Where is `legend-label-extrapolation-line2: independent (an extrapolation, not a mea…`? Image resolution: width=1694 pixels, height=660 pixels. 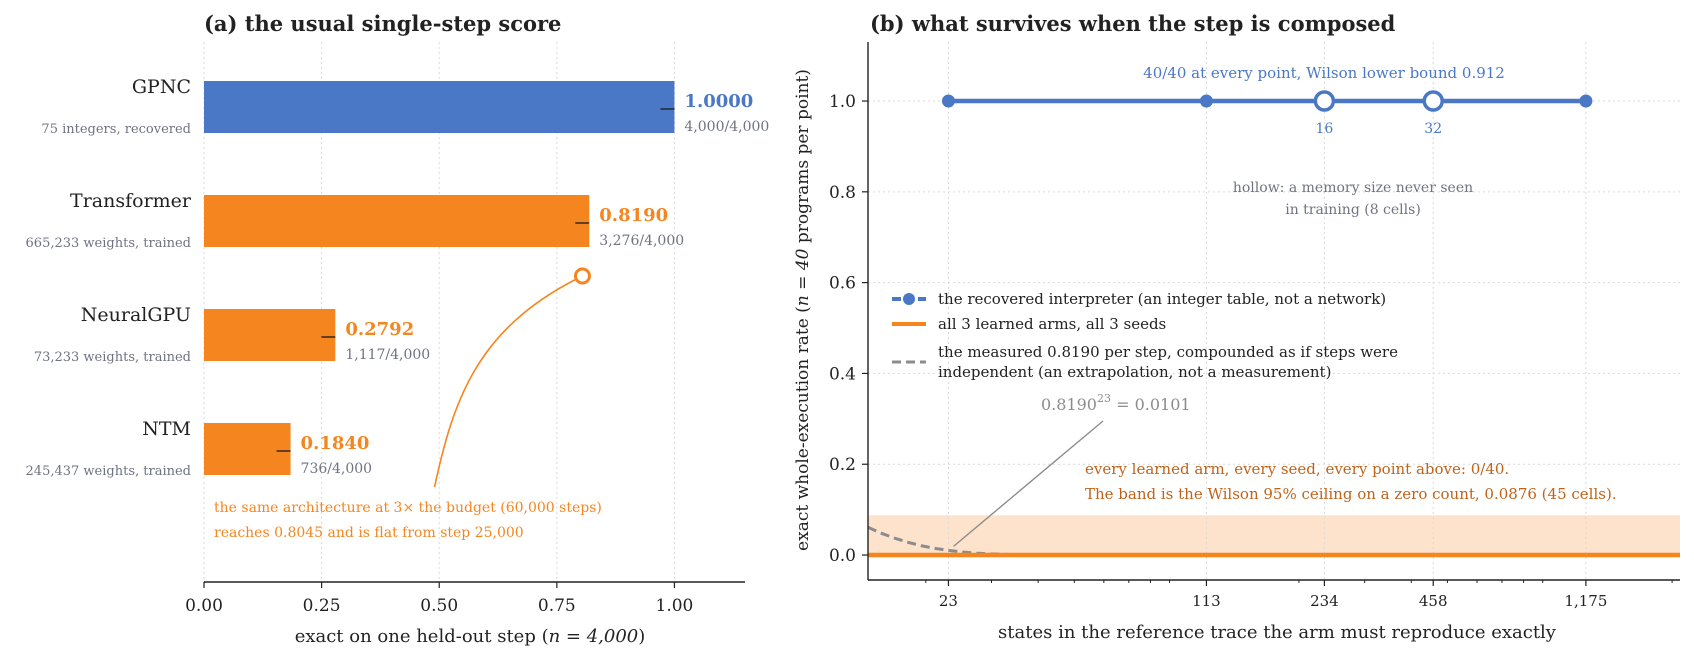
legend-label-extrapolation-line2: independent (an extrapolation, not a mea… is located at coordinates (1134, 372).